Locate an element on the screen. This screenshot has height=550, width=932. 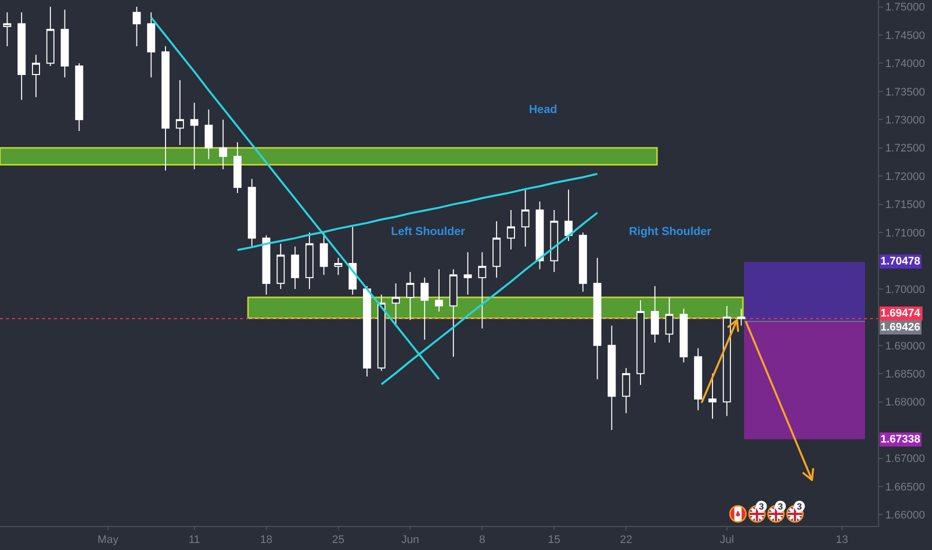
band-label: 1.70478 is located at coordinates (900, 262).